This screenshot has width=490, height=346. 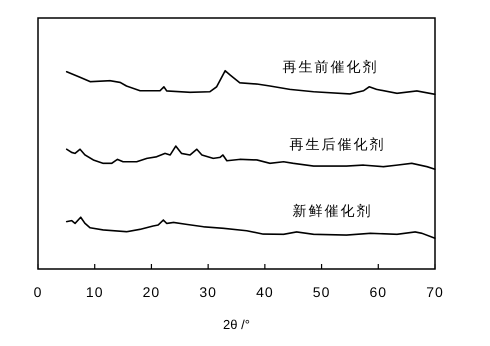 What do you see at coordinates (332, 210) in the screenshot?
I see `series-label: 新鲜催化剂` at bounding box center [332, 210].